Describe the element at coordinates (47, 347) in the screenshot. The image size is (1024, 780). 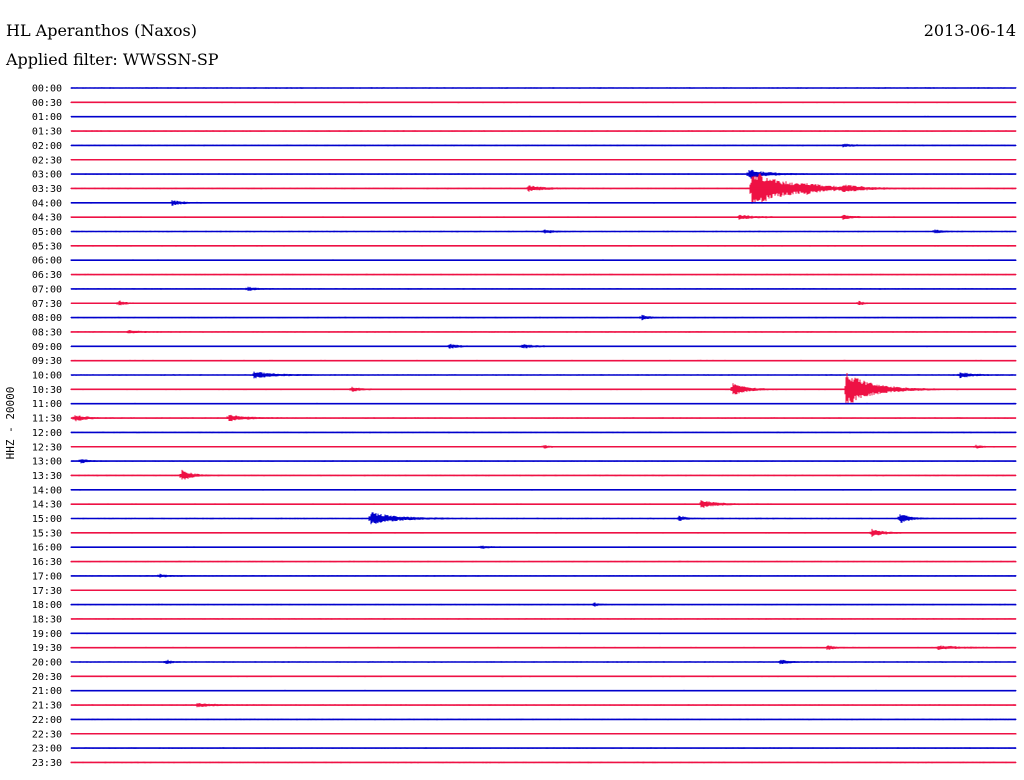
I see `row-time-label: 09:00` at that location.